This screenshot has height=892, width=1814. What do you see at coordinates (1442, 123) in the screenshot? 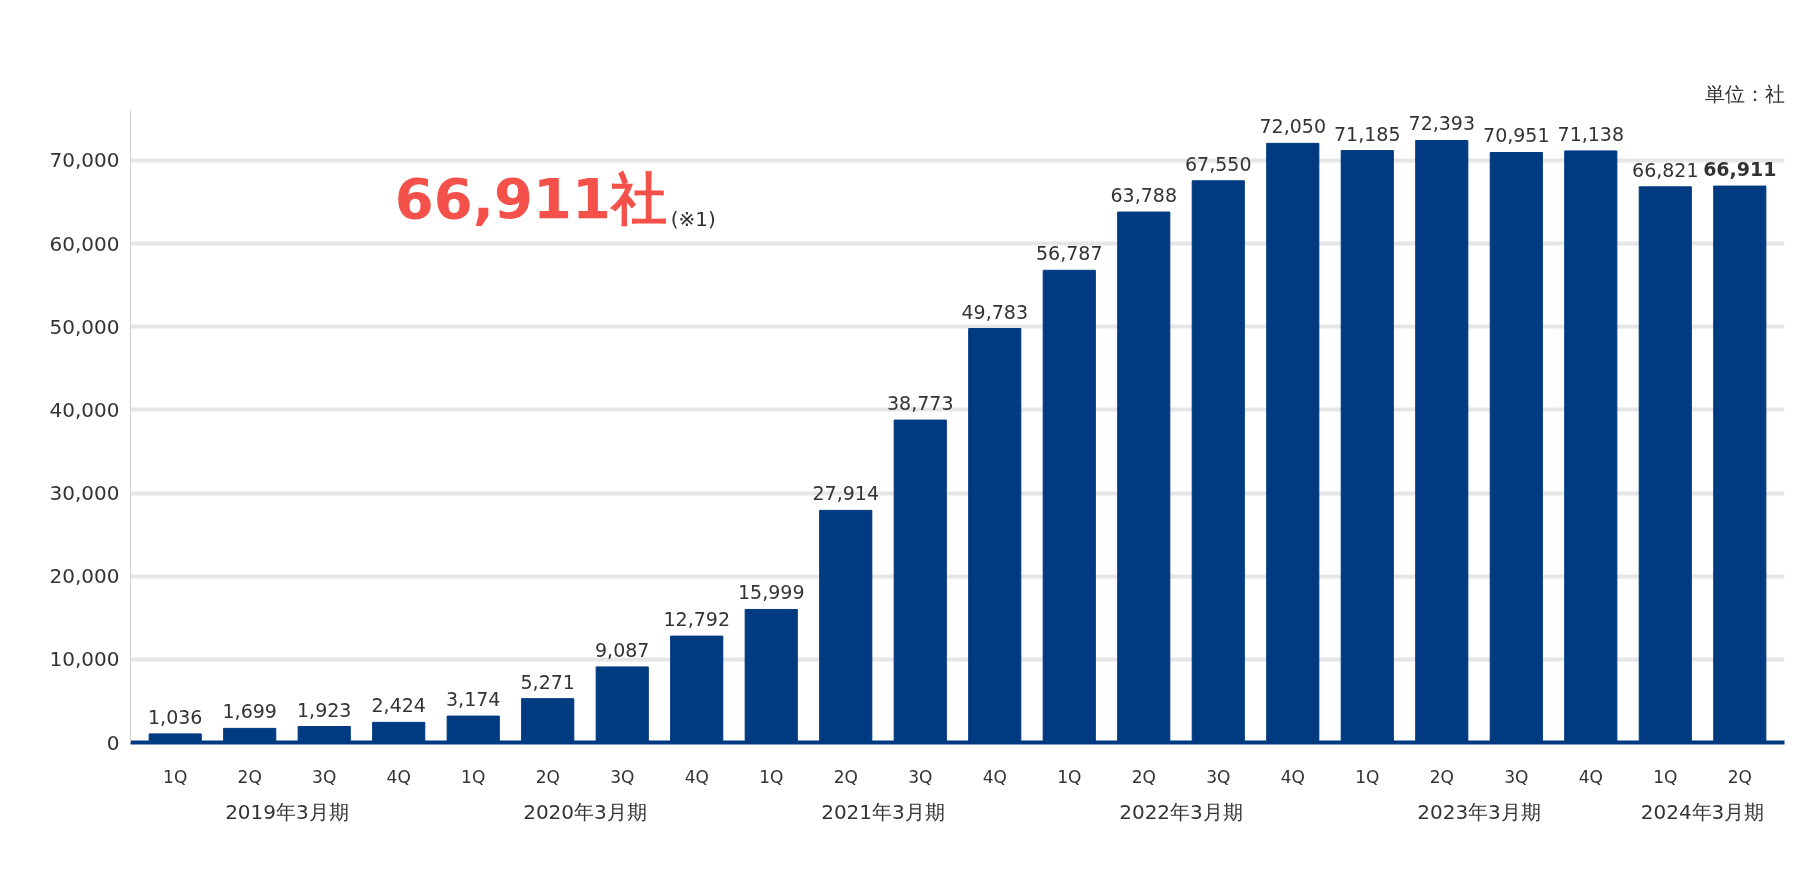
I see `data-label: 72,393` at bounding box center [1442, 123].